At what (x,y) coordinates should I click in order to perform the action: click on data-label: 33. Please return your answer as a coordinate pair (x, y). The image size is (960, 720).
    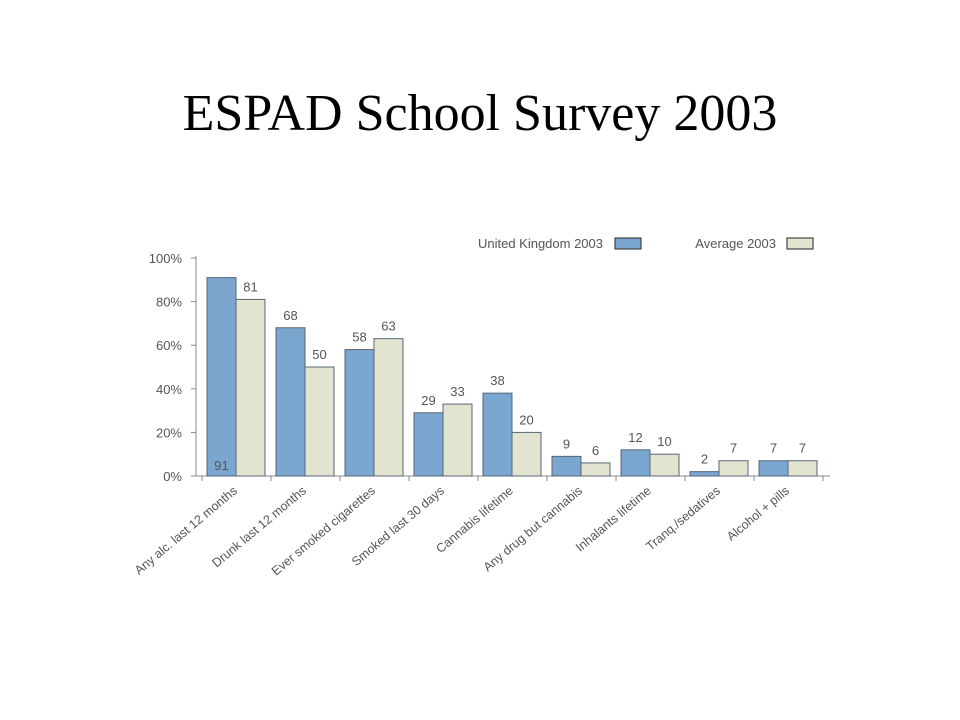
    Looking at the image, I should click on (457, 391).